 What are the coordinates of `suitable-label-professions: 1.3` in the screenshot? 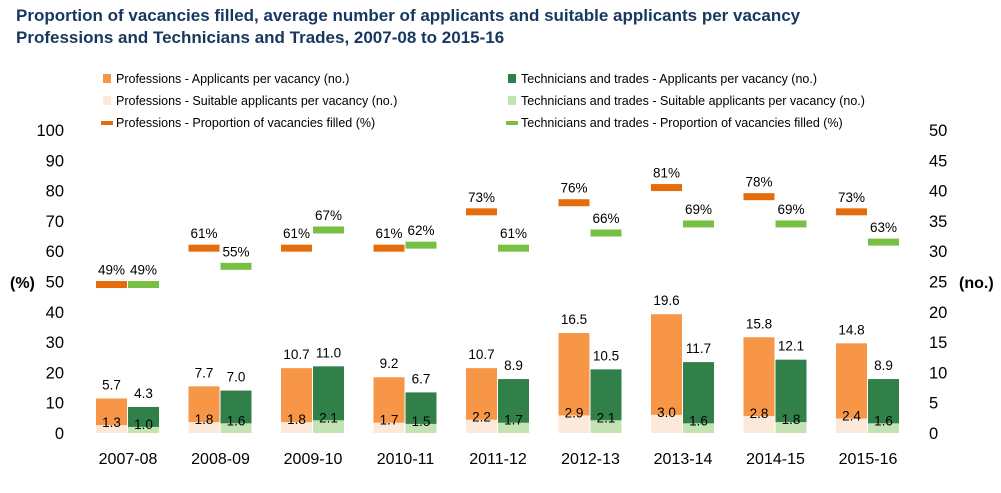 It's located at (111, 422).